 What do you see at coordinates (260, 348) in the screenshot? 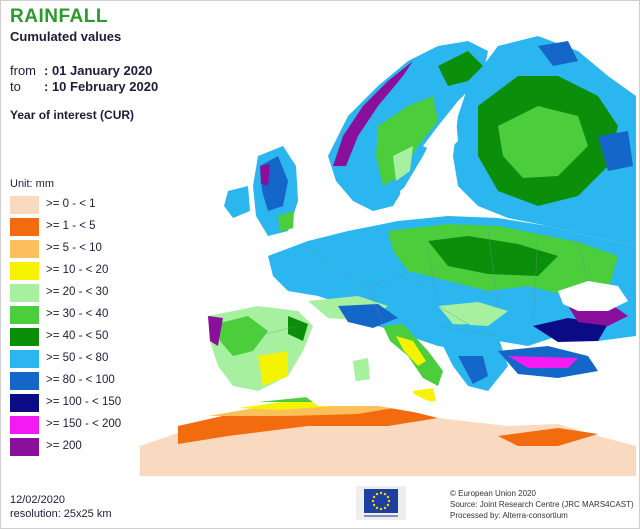
I see `iberia-region` at bounding box center [260, 348].